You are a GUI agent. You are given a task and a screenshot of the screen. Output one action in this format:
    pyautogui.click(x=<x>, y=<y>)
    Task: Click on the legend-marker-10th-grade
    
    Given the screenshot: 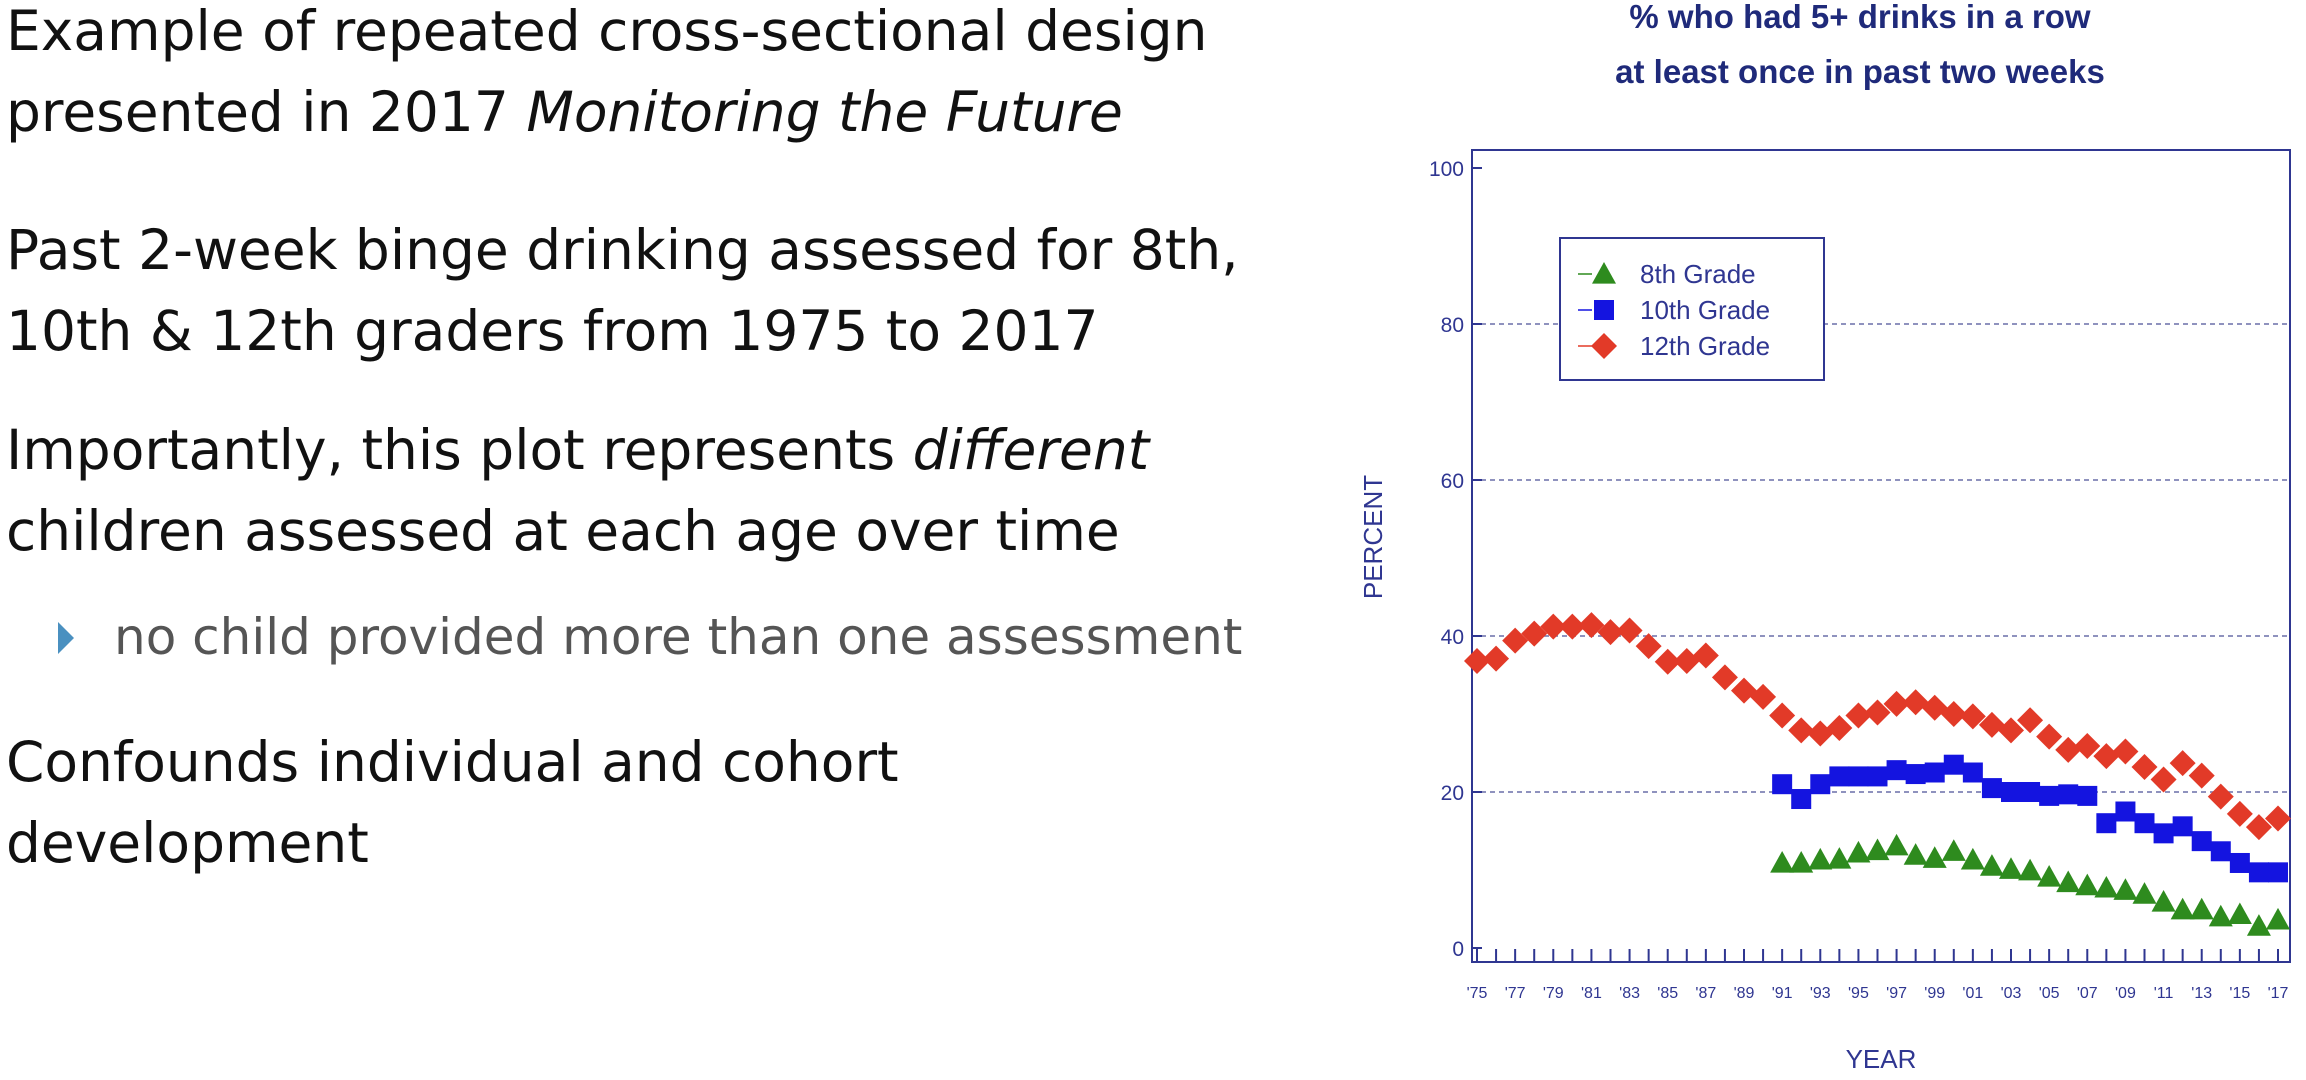 What is the action you would take?
    pyautogui.click(x=1604, y=310)
    